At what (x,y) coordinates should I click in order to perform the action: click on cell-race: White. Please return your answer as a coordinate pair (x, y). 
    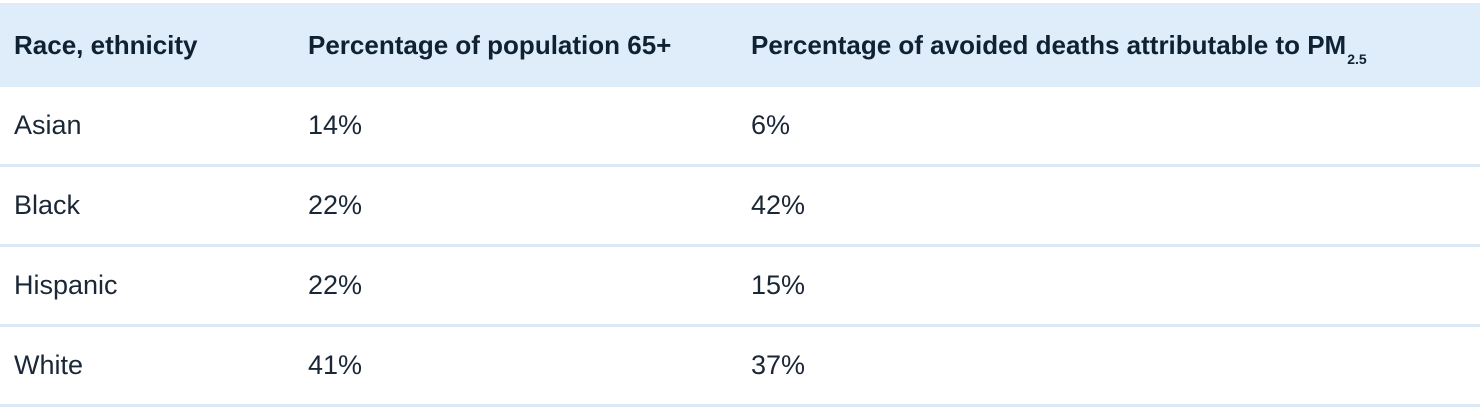
    Looking at the image, I should click on (49, 365).